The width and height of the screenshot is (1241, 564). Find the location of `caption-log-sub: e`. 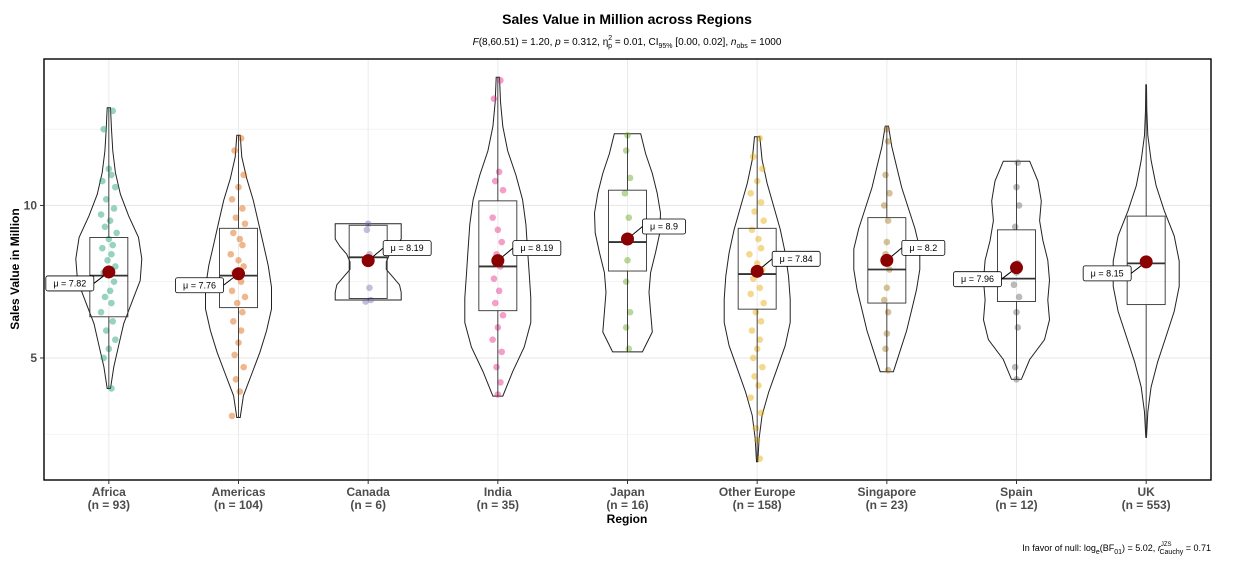

caption-log-sub: e is located at coordinates (1098, 552).